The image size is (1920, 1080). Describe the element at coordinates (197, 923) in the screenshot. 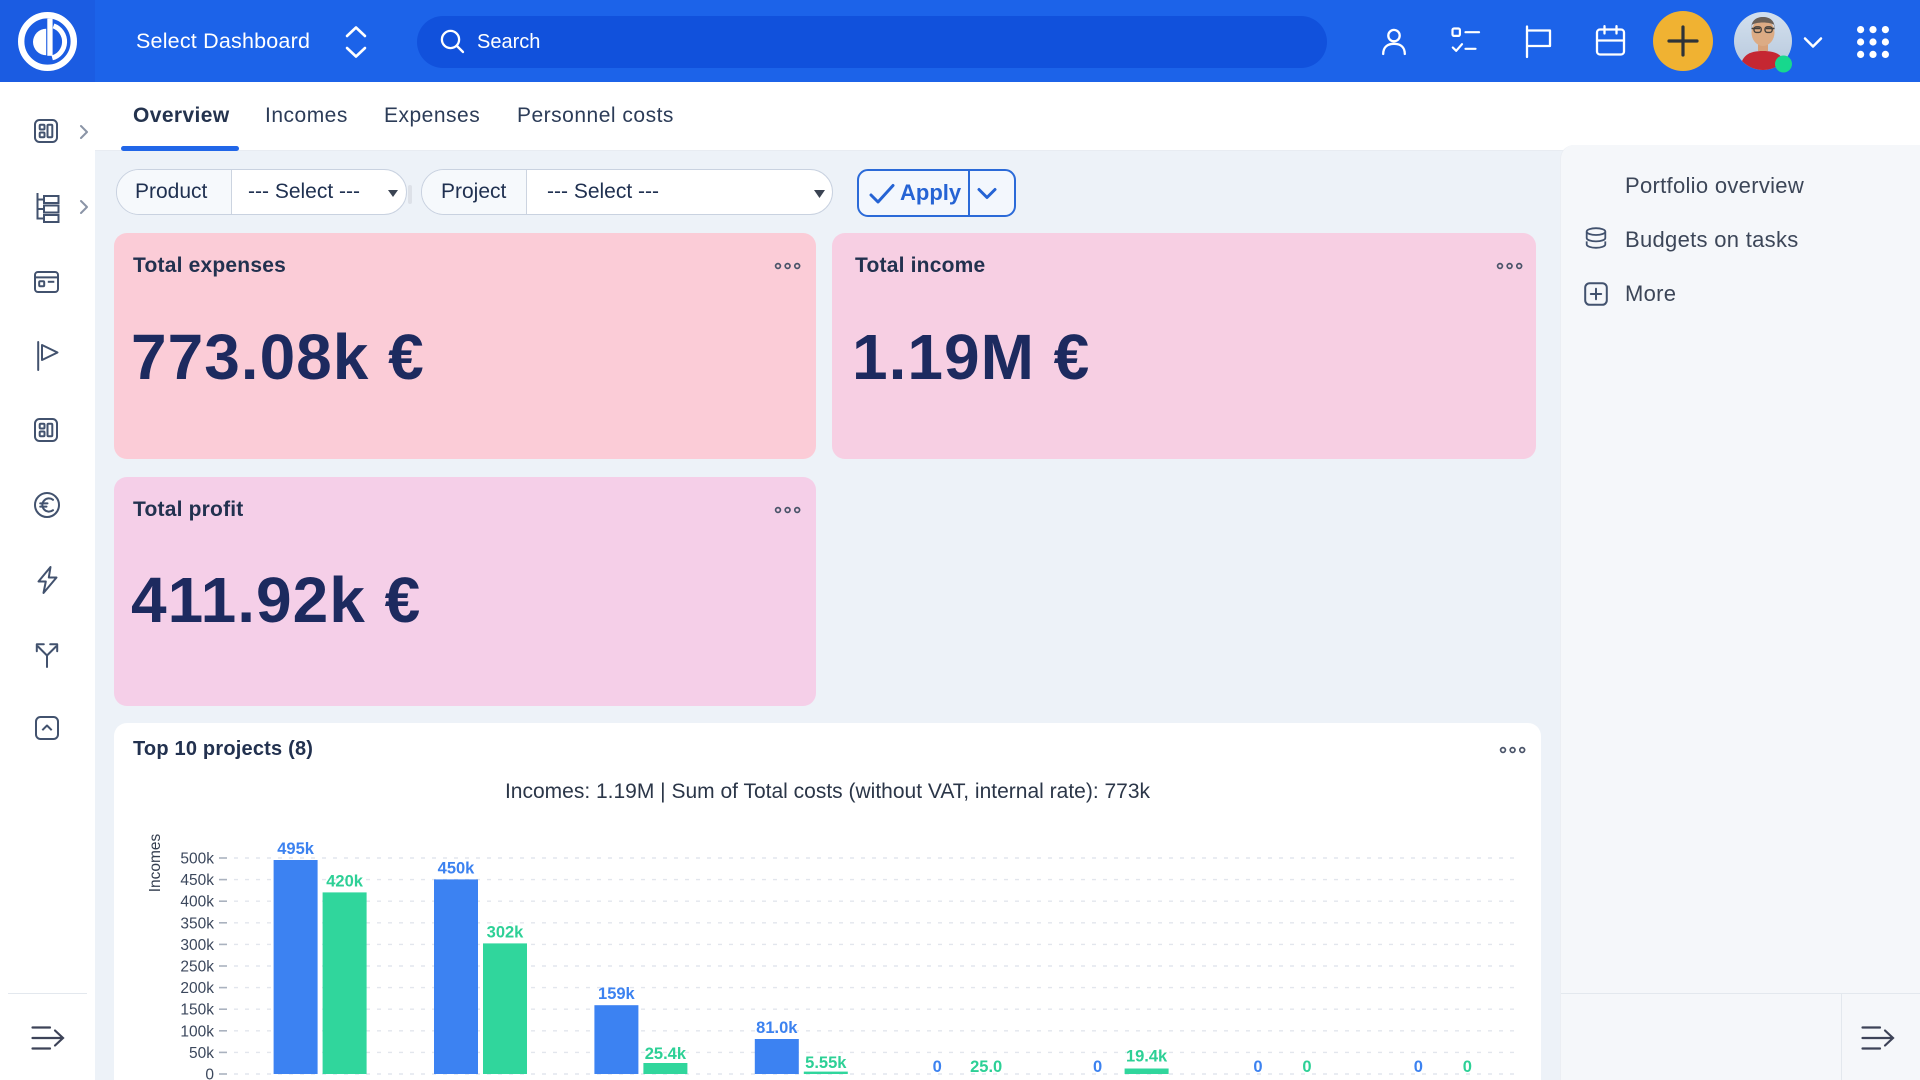

I see `svg-text: 350k` at that location.